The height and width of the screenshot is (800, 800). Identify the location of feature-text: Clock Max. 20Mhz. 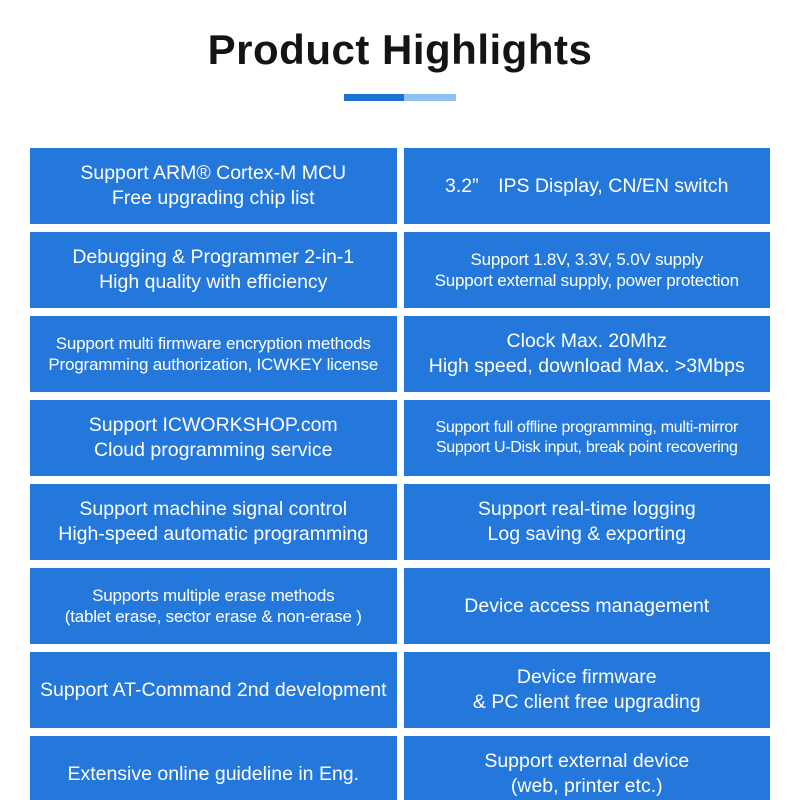
(586, 341).